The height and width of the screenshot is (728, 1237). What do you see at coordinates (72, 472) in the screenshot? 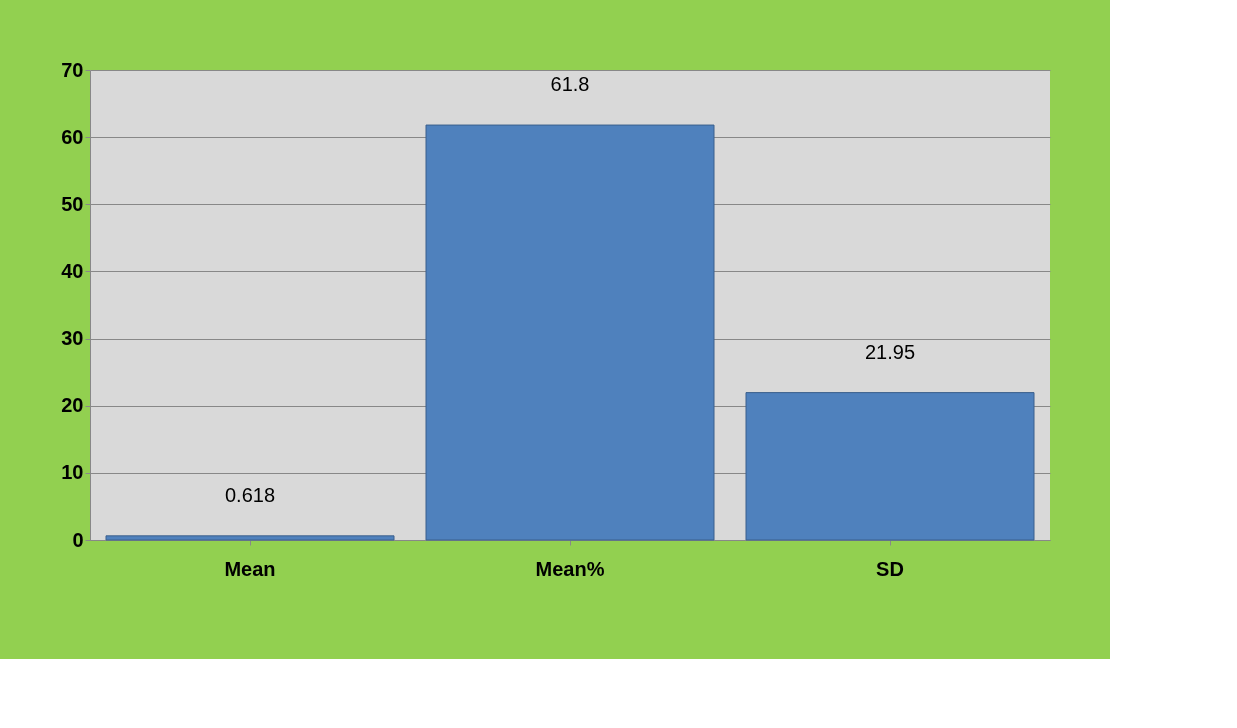
I see `y-tick-label: 10` at bounding box center [72, 472].